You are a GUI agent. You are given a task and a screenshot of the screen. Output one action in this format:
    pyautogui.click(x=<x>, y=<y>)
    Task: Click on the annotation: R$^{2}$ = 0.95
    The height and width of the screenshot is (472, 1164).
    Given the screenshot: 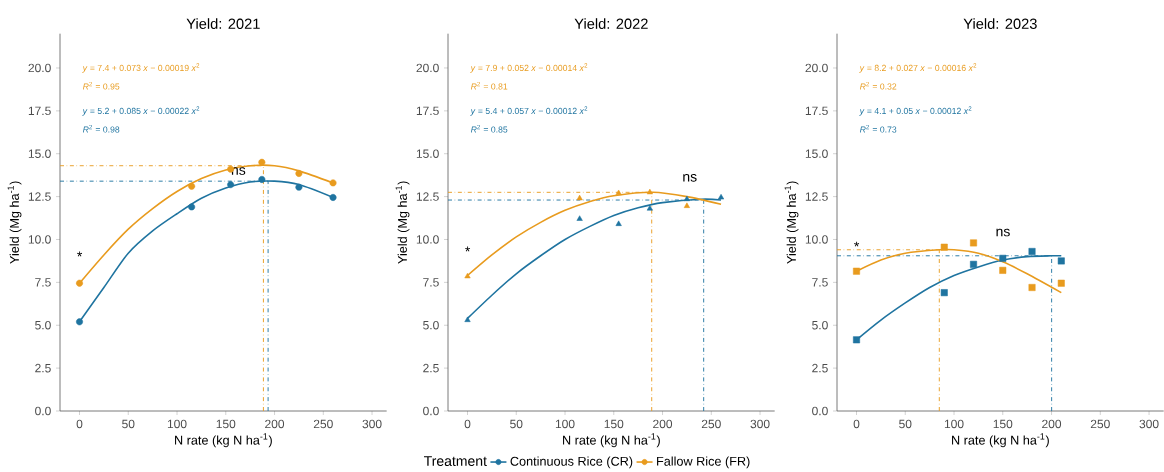 What is the action you would take?
    pyautogui.click(x=101, y=85)
    